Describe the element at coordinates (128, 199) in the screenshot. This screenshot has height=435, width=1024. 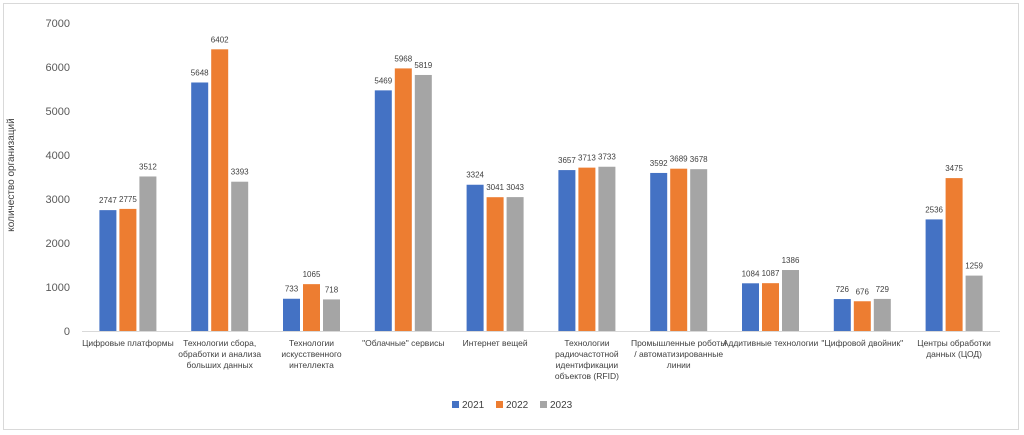
I see `data-label-2022-0: 2775` at that location.